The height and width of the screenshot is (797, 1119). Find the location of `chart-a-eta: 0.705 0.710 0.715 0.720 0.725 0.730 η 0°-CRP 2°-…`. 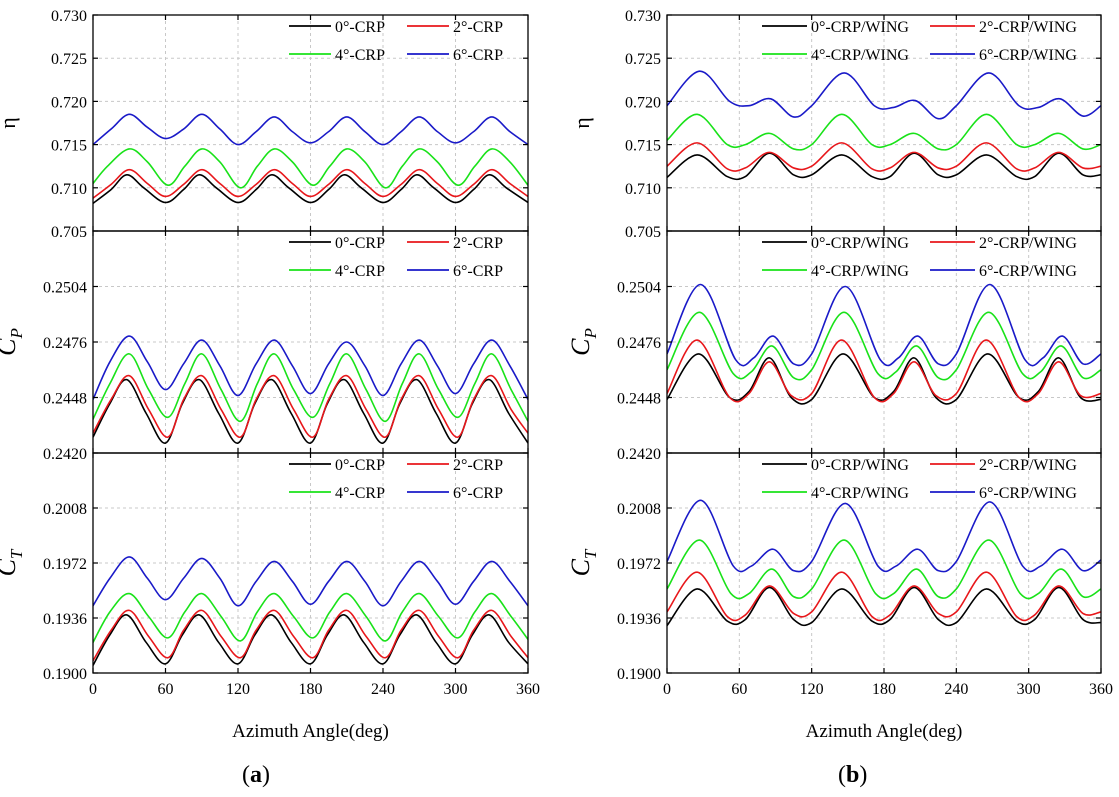

chart-a-eta: 0.705 0.710 0.715 0.720 0.725 0.730 η 0°-CRP 2°-… is located at coordinates (264, 124).